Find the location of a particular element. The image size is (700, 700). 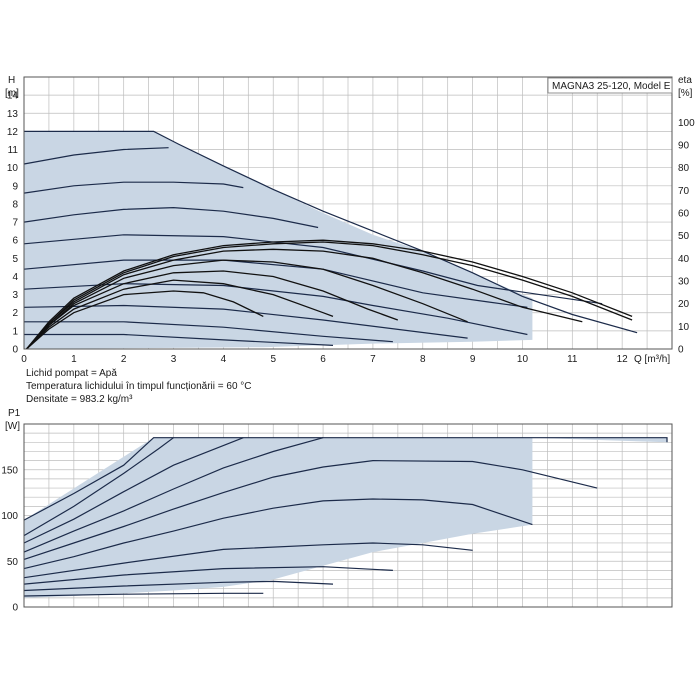

chart-title: MAGNA3 25-120, Model E is located at coordinates (611, 86).